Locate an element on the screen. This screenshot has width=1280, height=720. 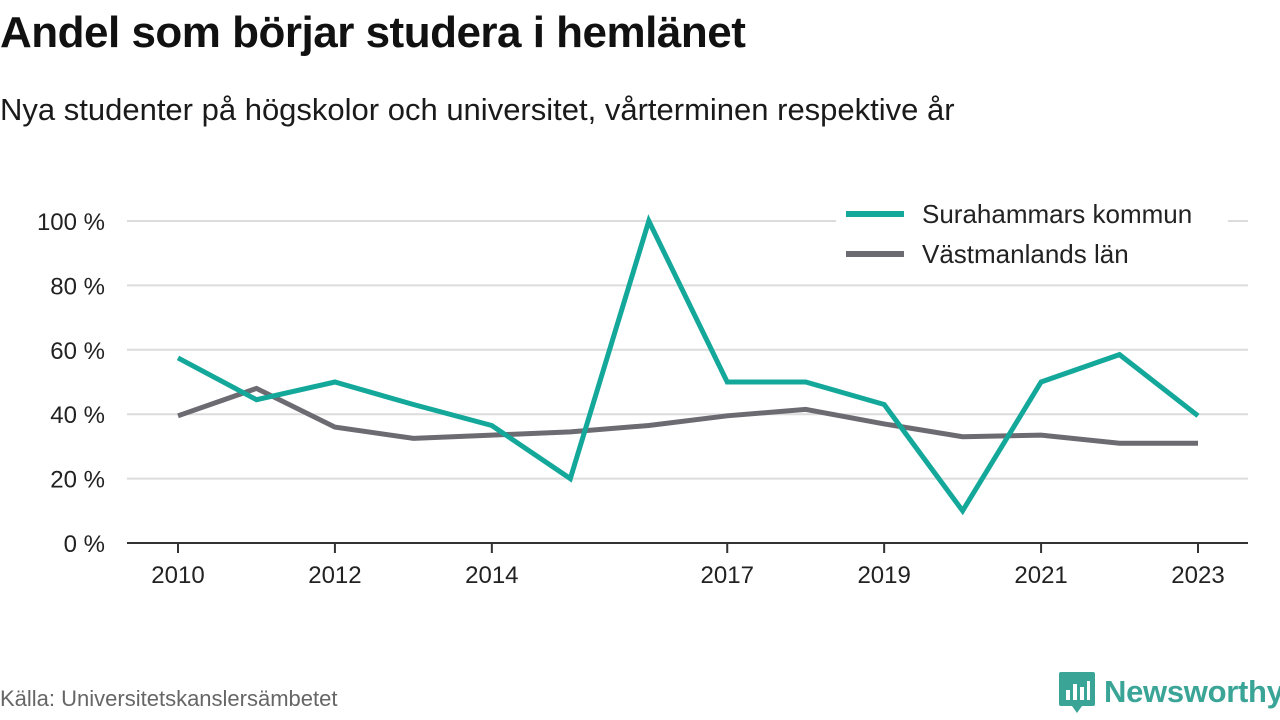
x-tick-label: 2010 is located at coordinates (177, 575).